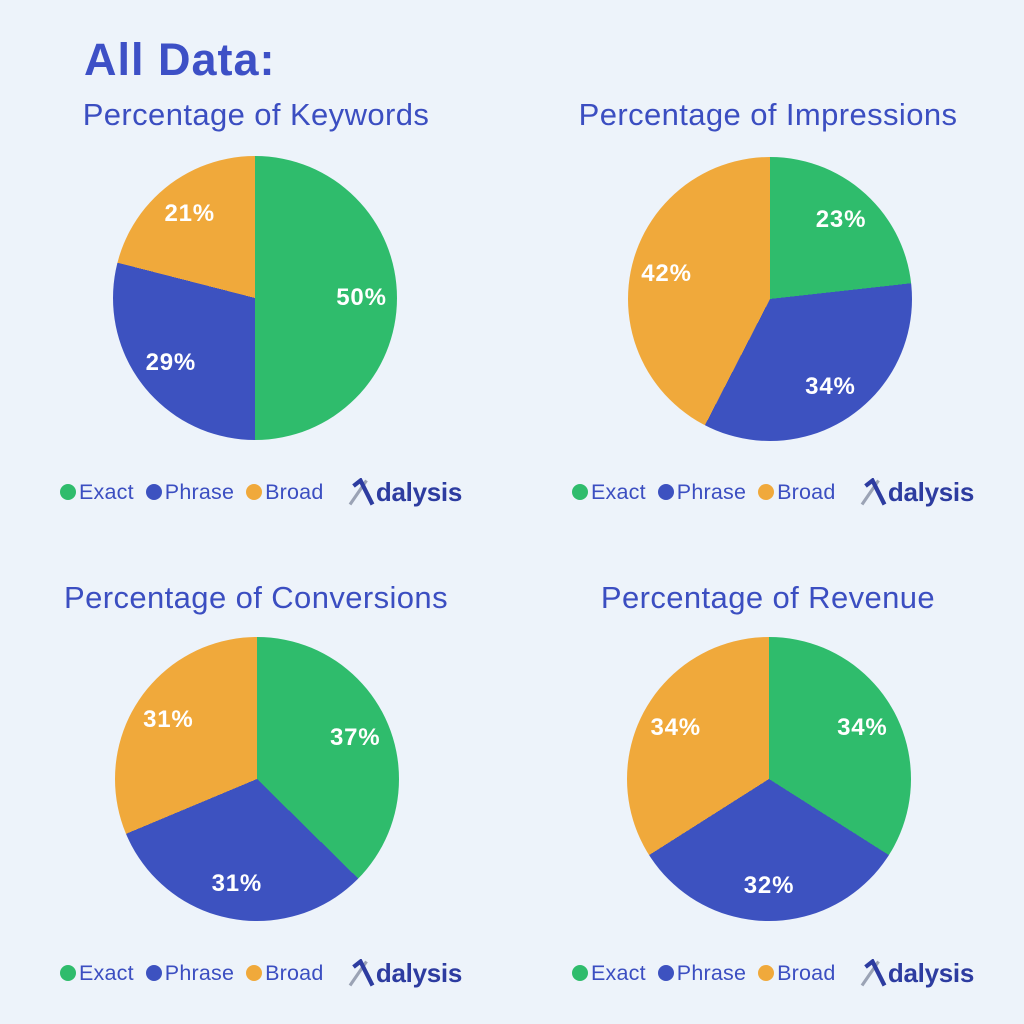  What do you see at coordinates (257, 779) in the screenshot?
I see `pie-chart-conversions: 37% 31% 31%` at bounding box center [257, 779].